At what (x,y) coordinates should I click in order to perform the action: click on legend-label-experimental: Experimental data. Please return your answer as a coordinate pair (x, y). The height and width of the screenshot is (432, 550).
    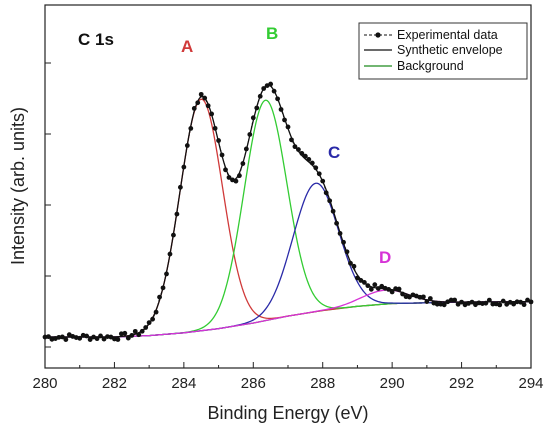
    Looking at the image, I should click on (447, 35).